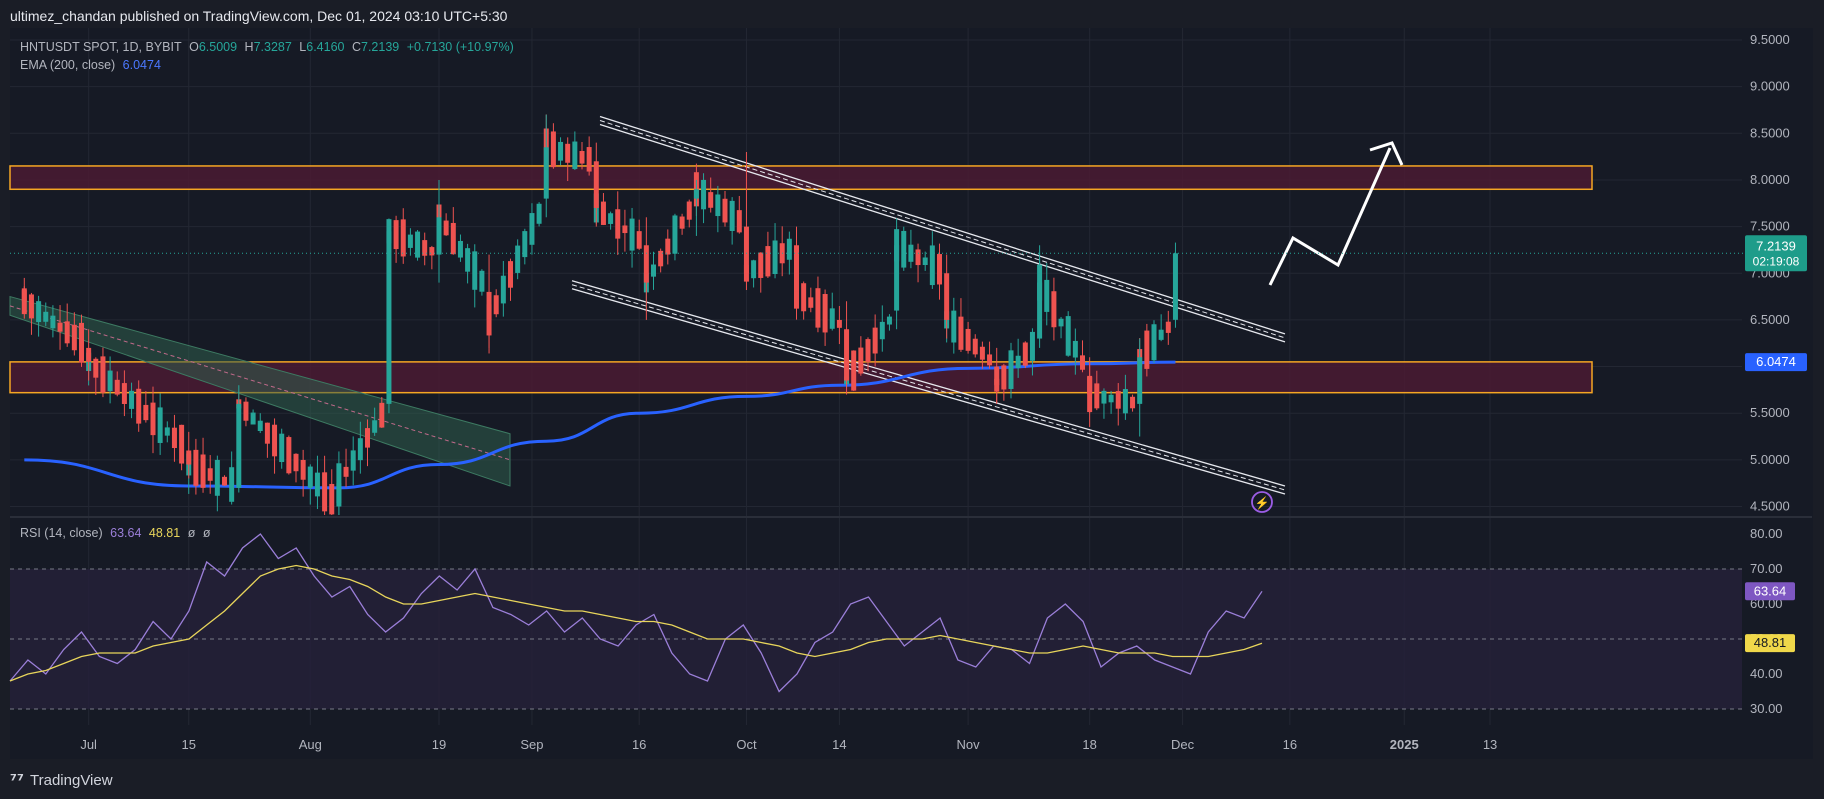 This screenshot has height=799, width=1824. What do you see at coordinates (636, 613) in the screenshot?
I see `rsi-line` at bounding box center [636, 613].